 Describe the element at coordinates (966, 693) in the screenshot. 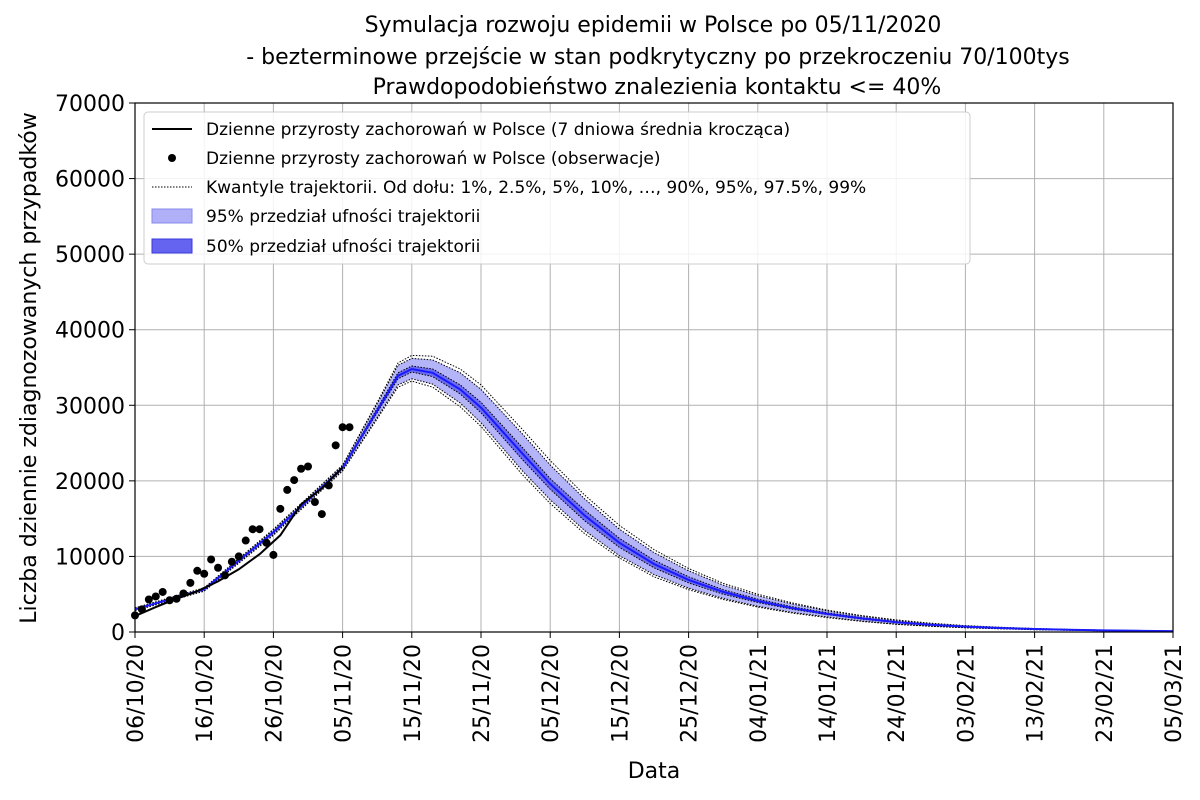

I see `x-tick-label: 03/02/21` at that location.